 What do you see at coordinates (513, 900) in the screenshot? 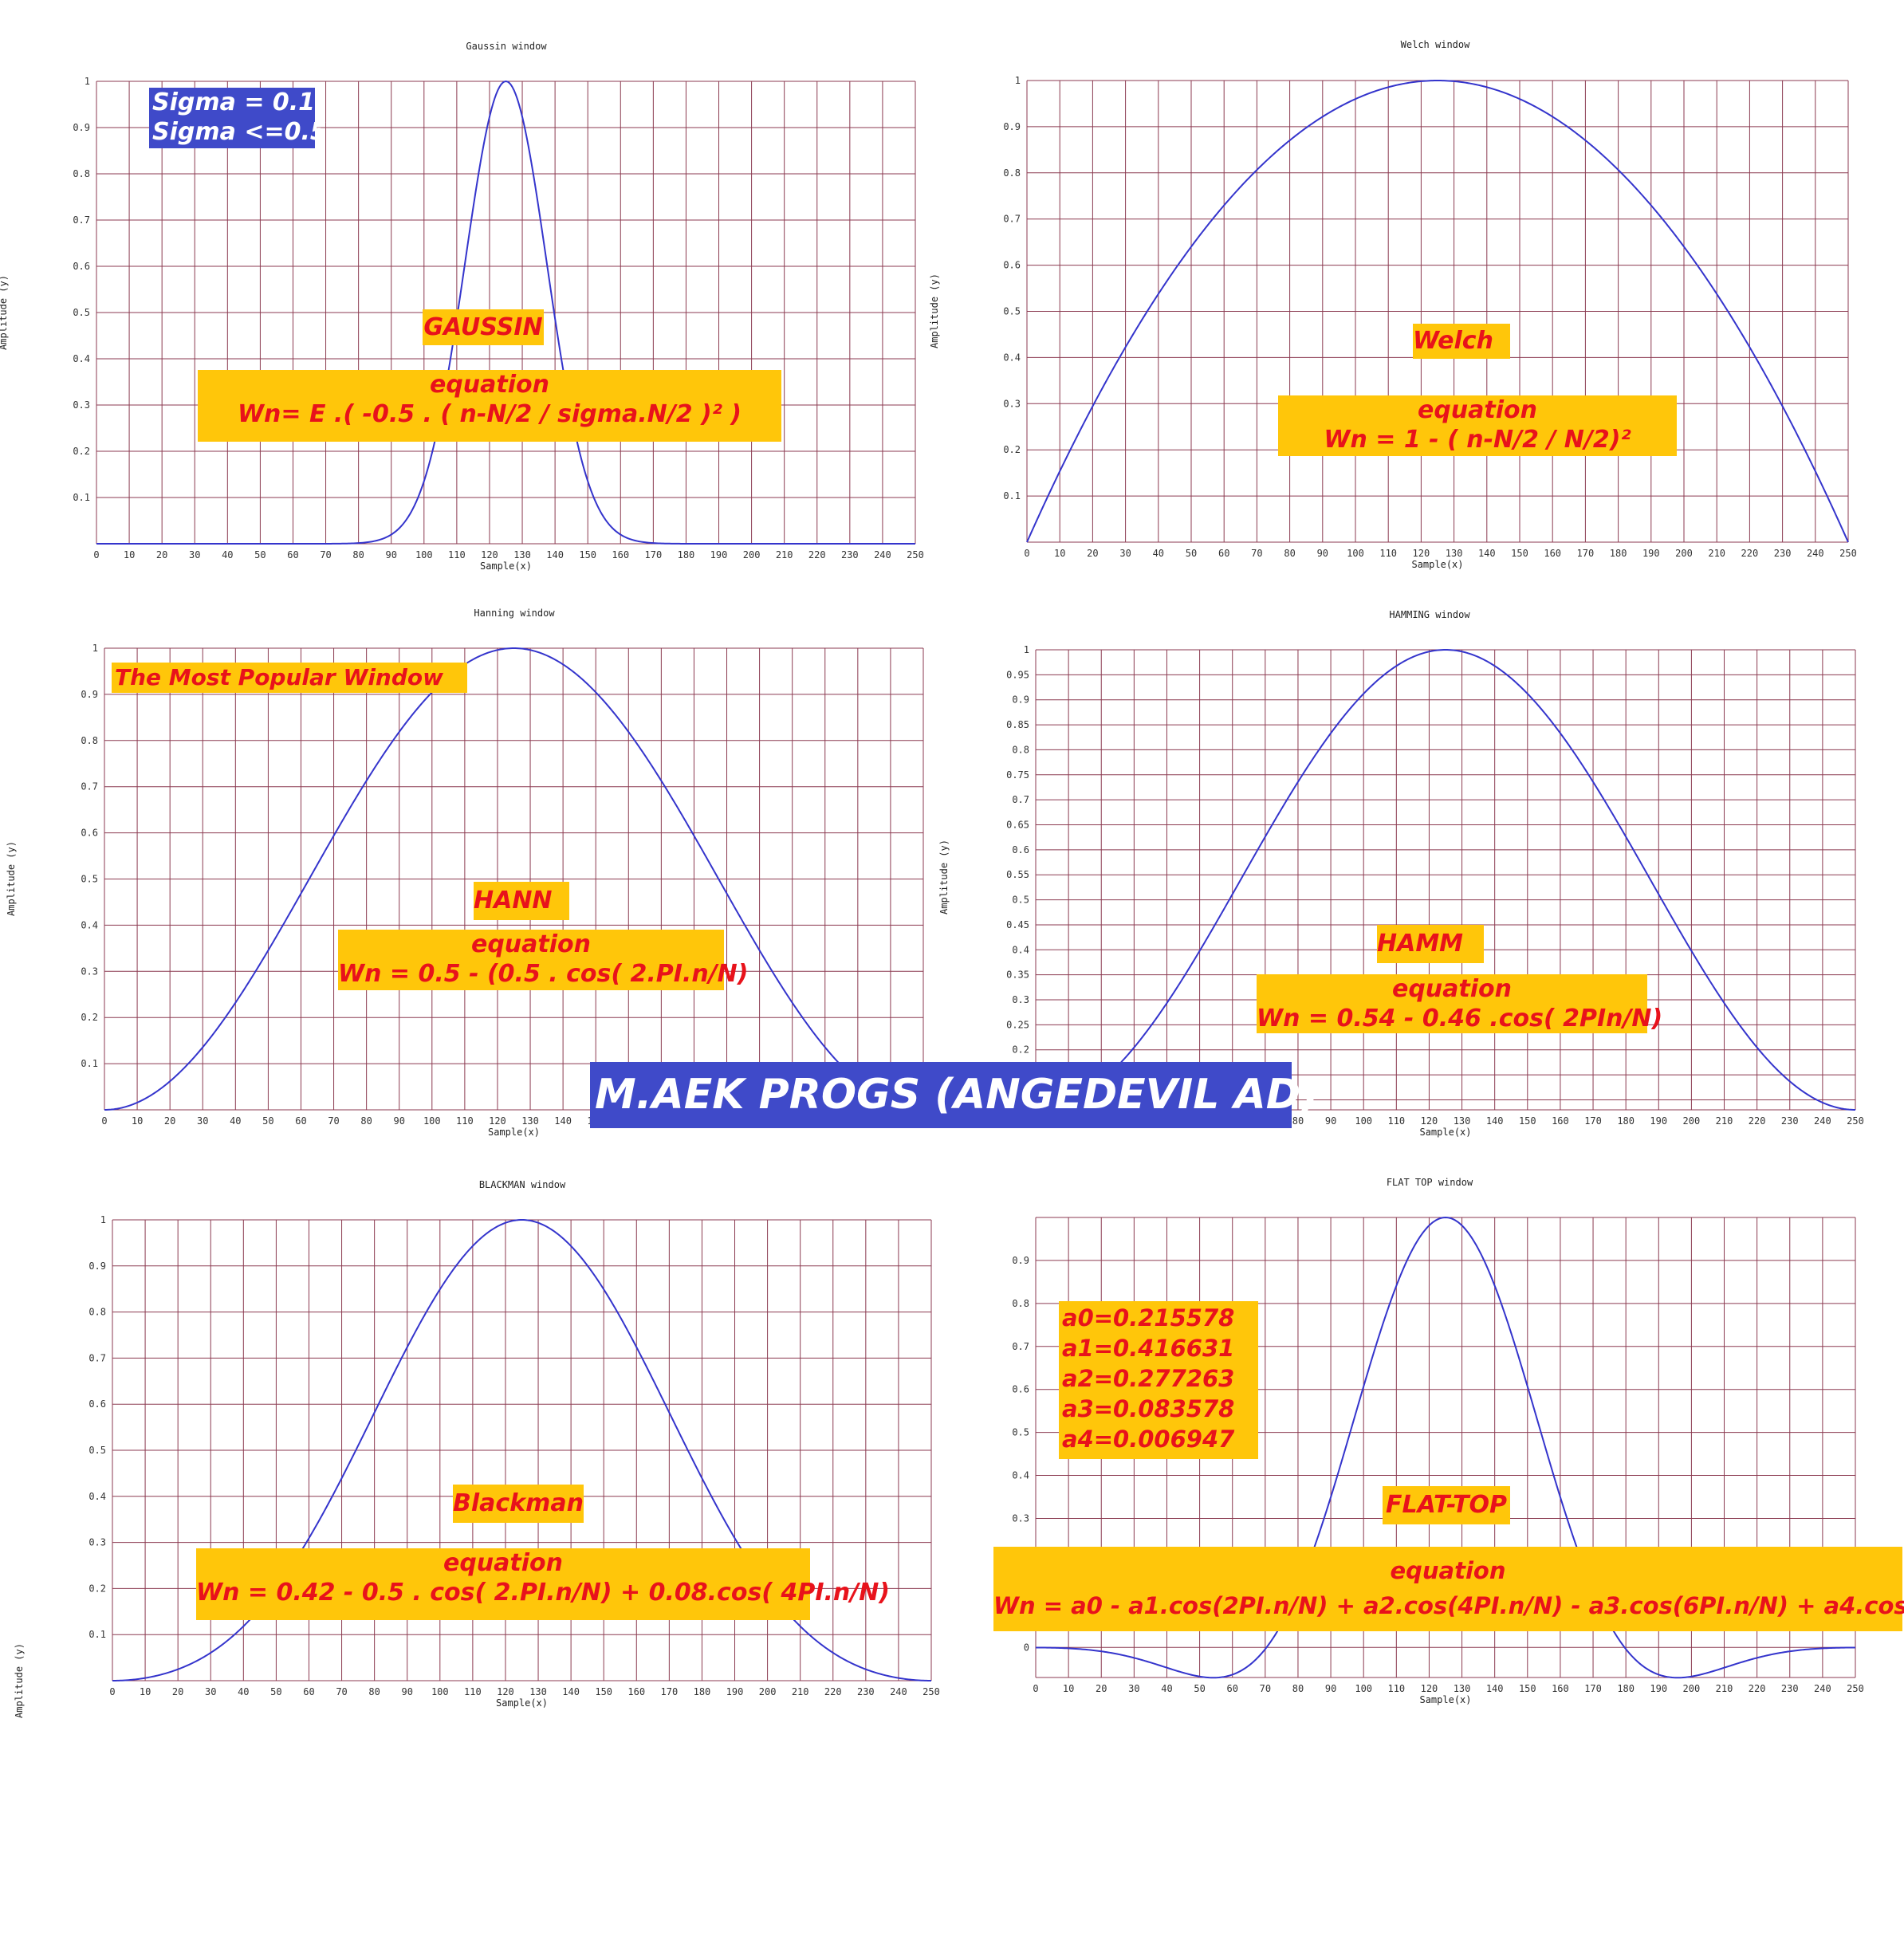
I see `hann-name: HANN` at bounding box center [513, 900].